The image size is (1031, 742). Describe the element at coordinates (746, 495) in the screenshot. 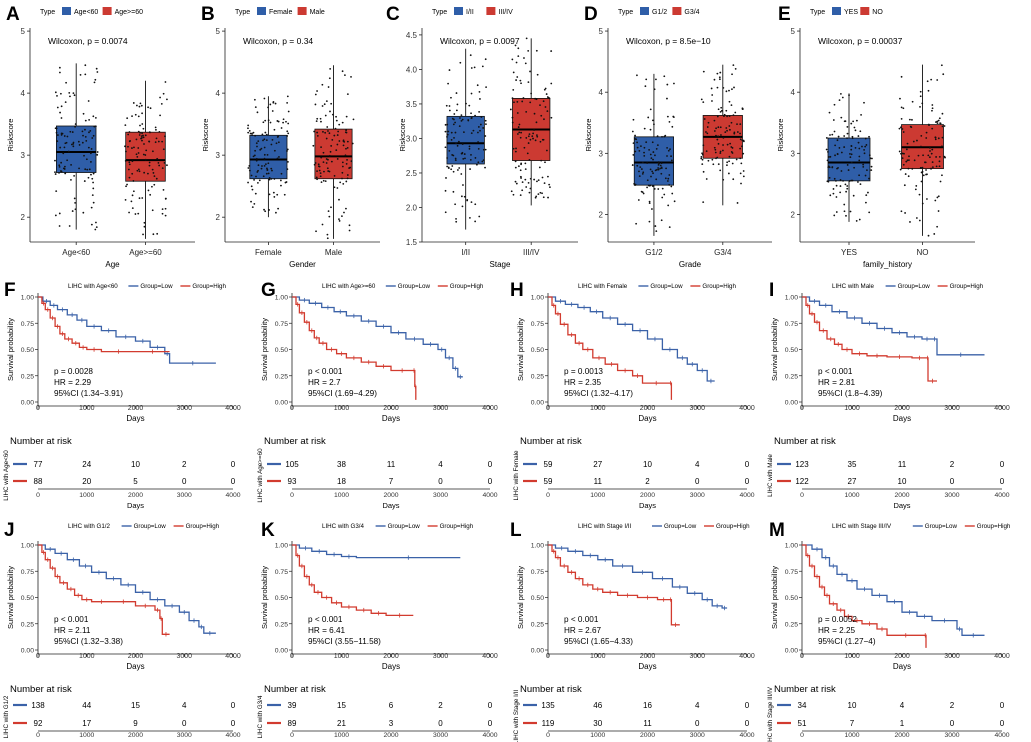

I see `risk-x-tick-label: 4000` at that location.